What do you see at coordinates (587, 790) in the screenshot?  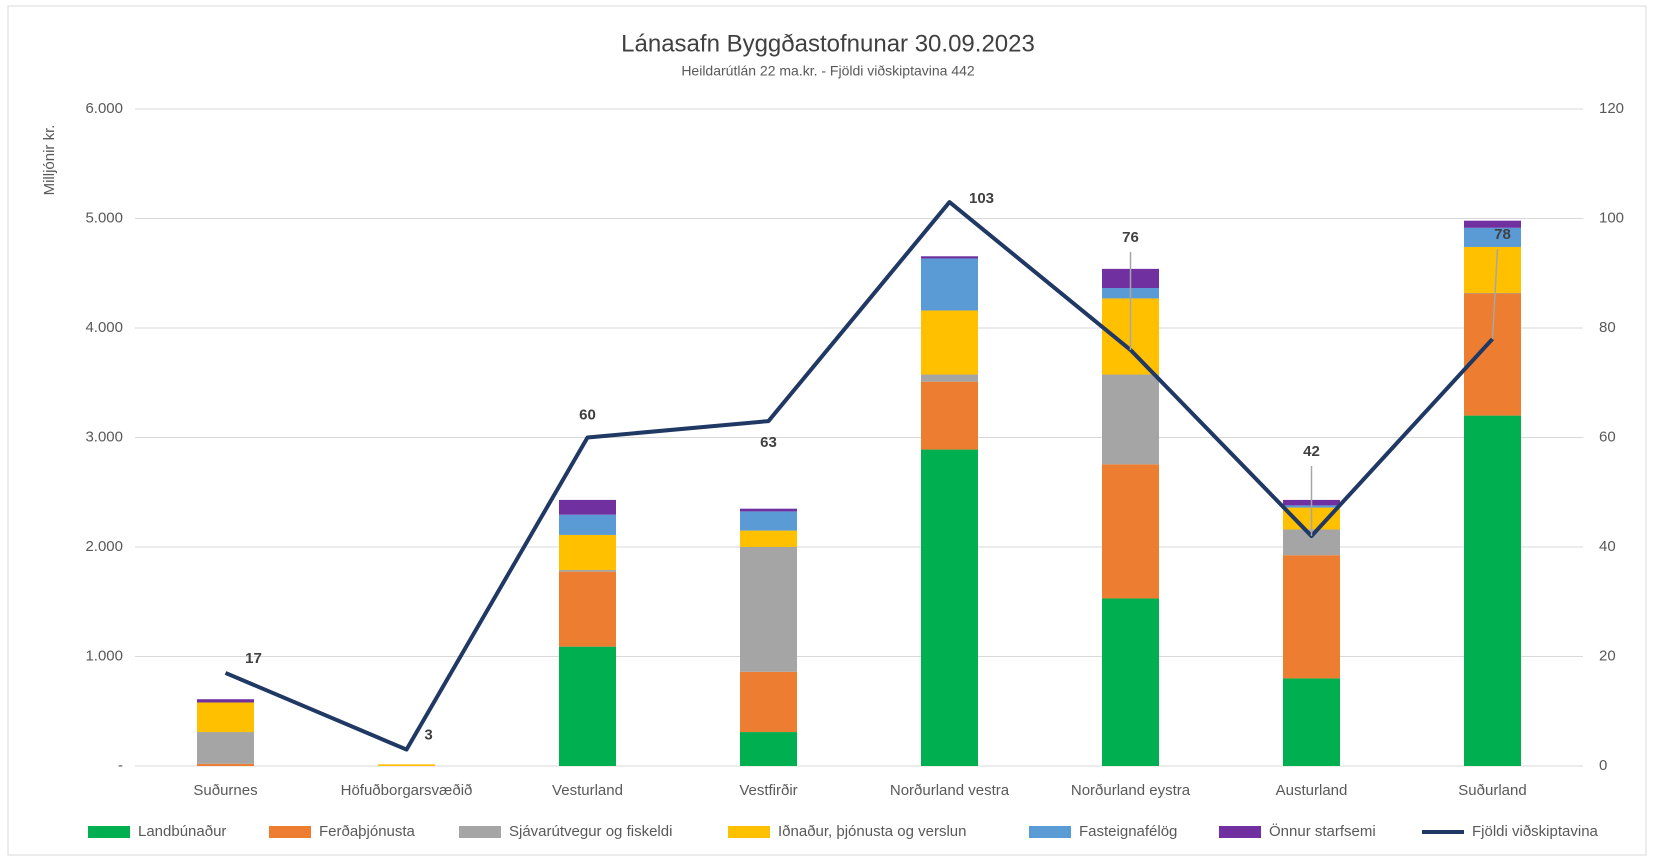 I see `x-tick-label: Vesturland` at bounding box center [587, 790].